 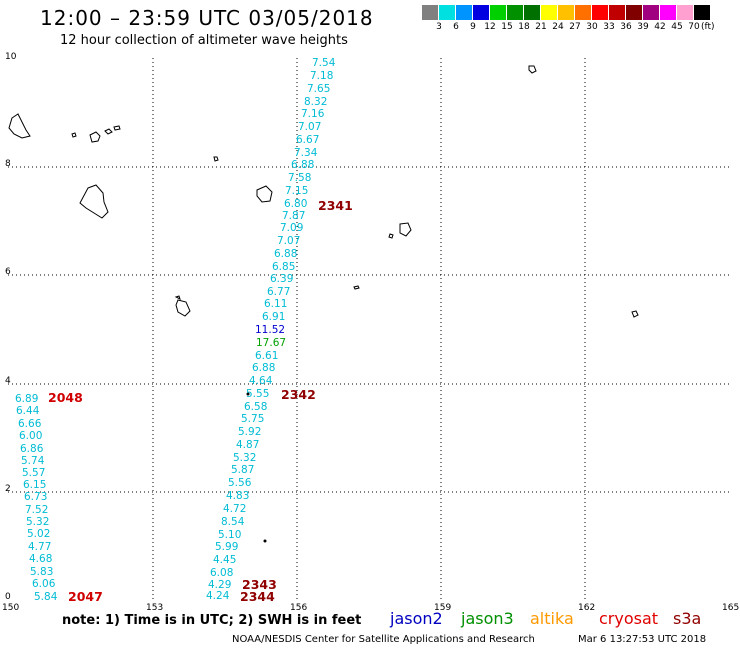 I want to click on wave-height-label: 6.86, so click(x=32, y=449).